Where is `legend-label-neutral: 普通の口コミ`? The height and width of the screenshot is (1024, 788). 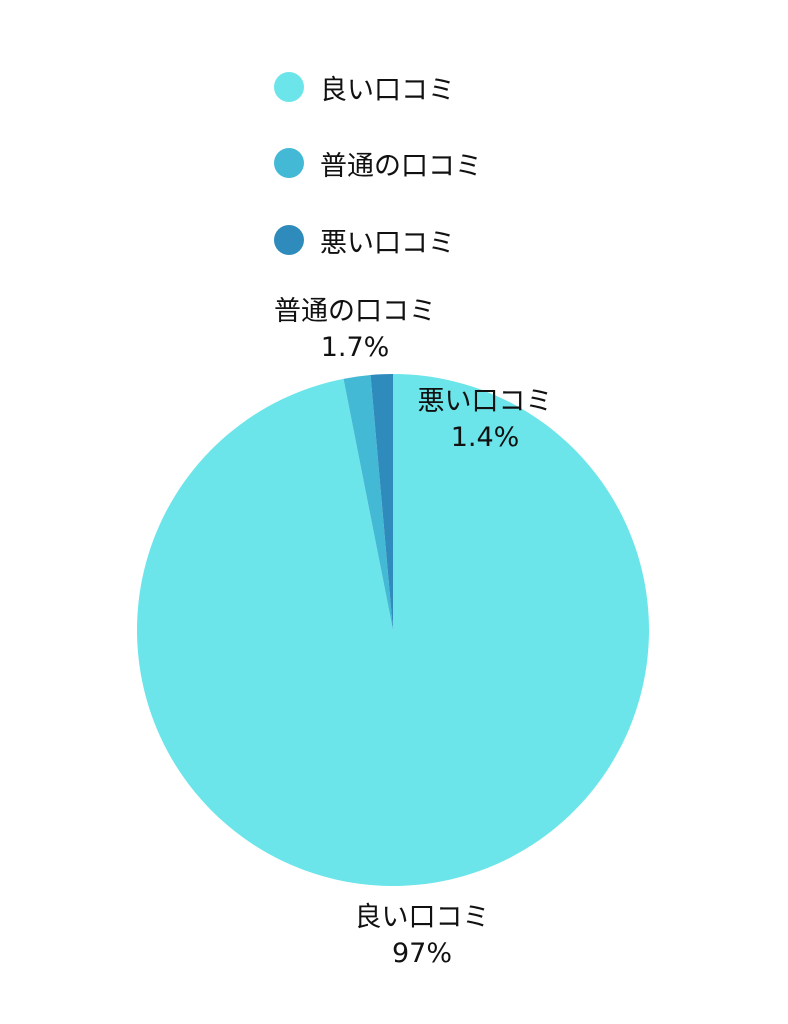 legend-label-neutral: 普通の口コミ is located at coordinates (401, 166).